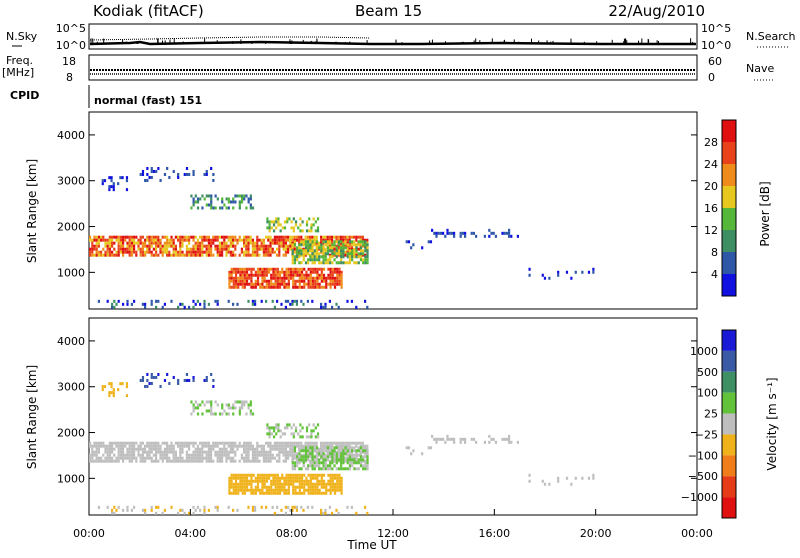  What do you see at coordinates (716, 45) in the screenshot?
I see `noise-tick-right-bottom: 10^0` at bounding box center [716, 45].